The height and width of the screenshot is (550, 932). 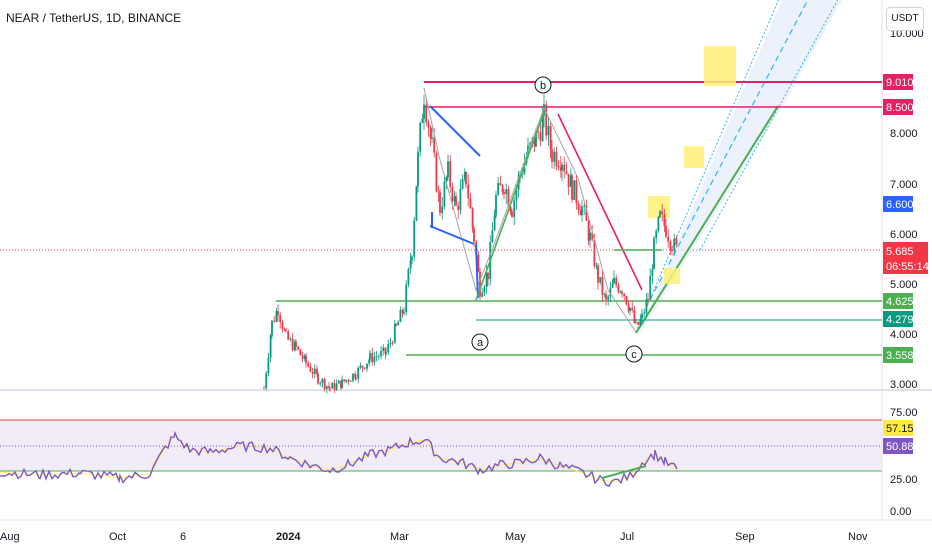 I want to click on price-tag-last: 5.685 06:55:14, so click(x=906, y=258).